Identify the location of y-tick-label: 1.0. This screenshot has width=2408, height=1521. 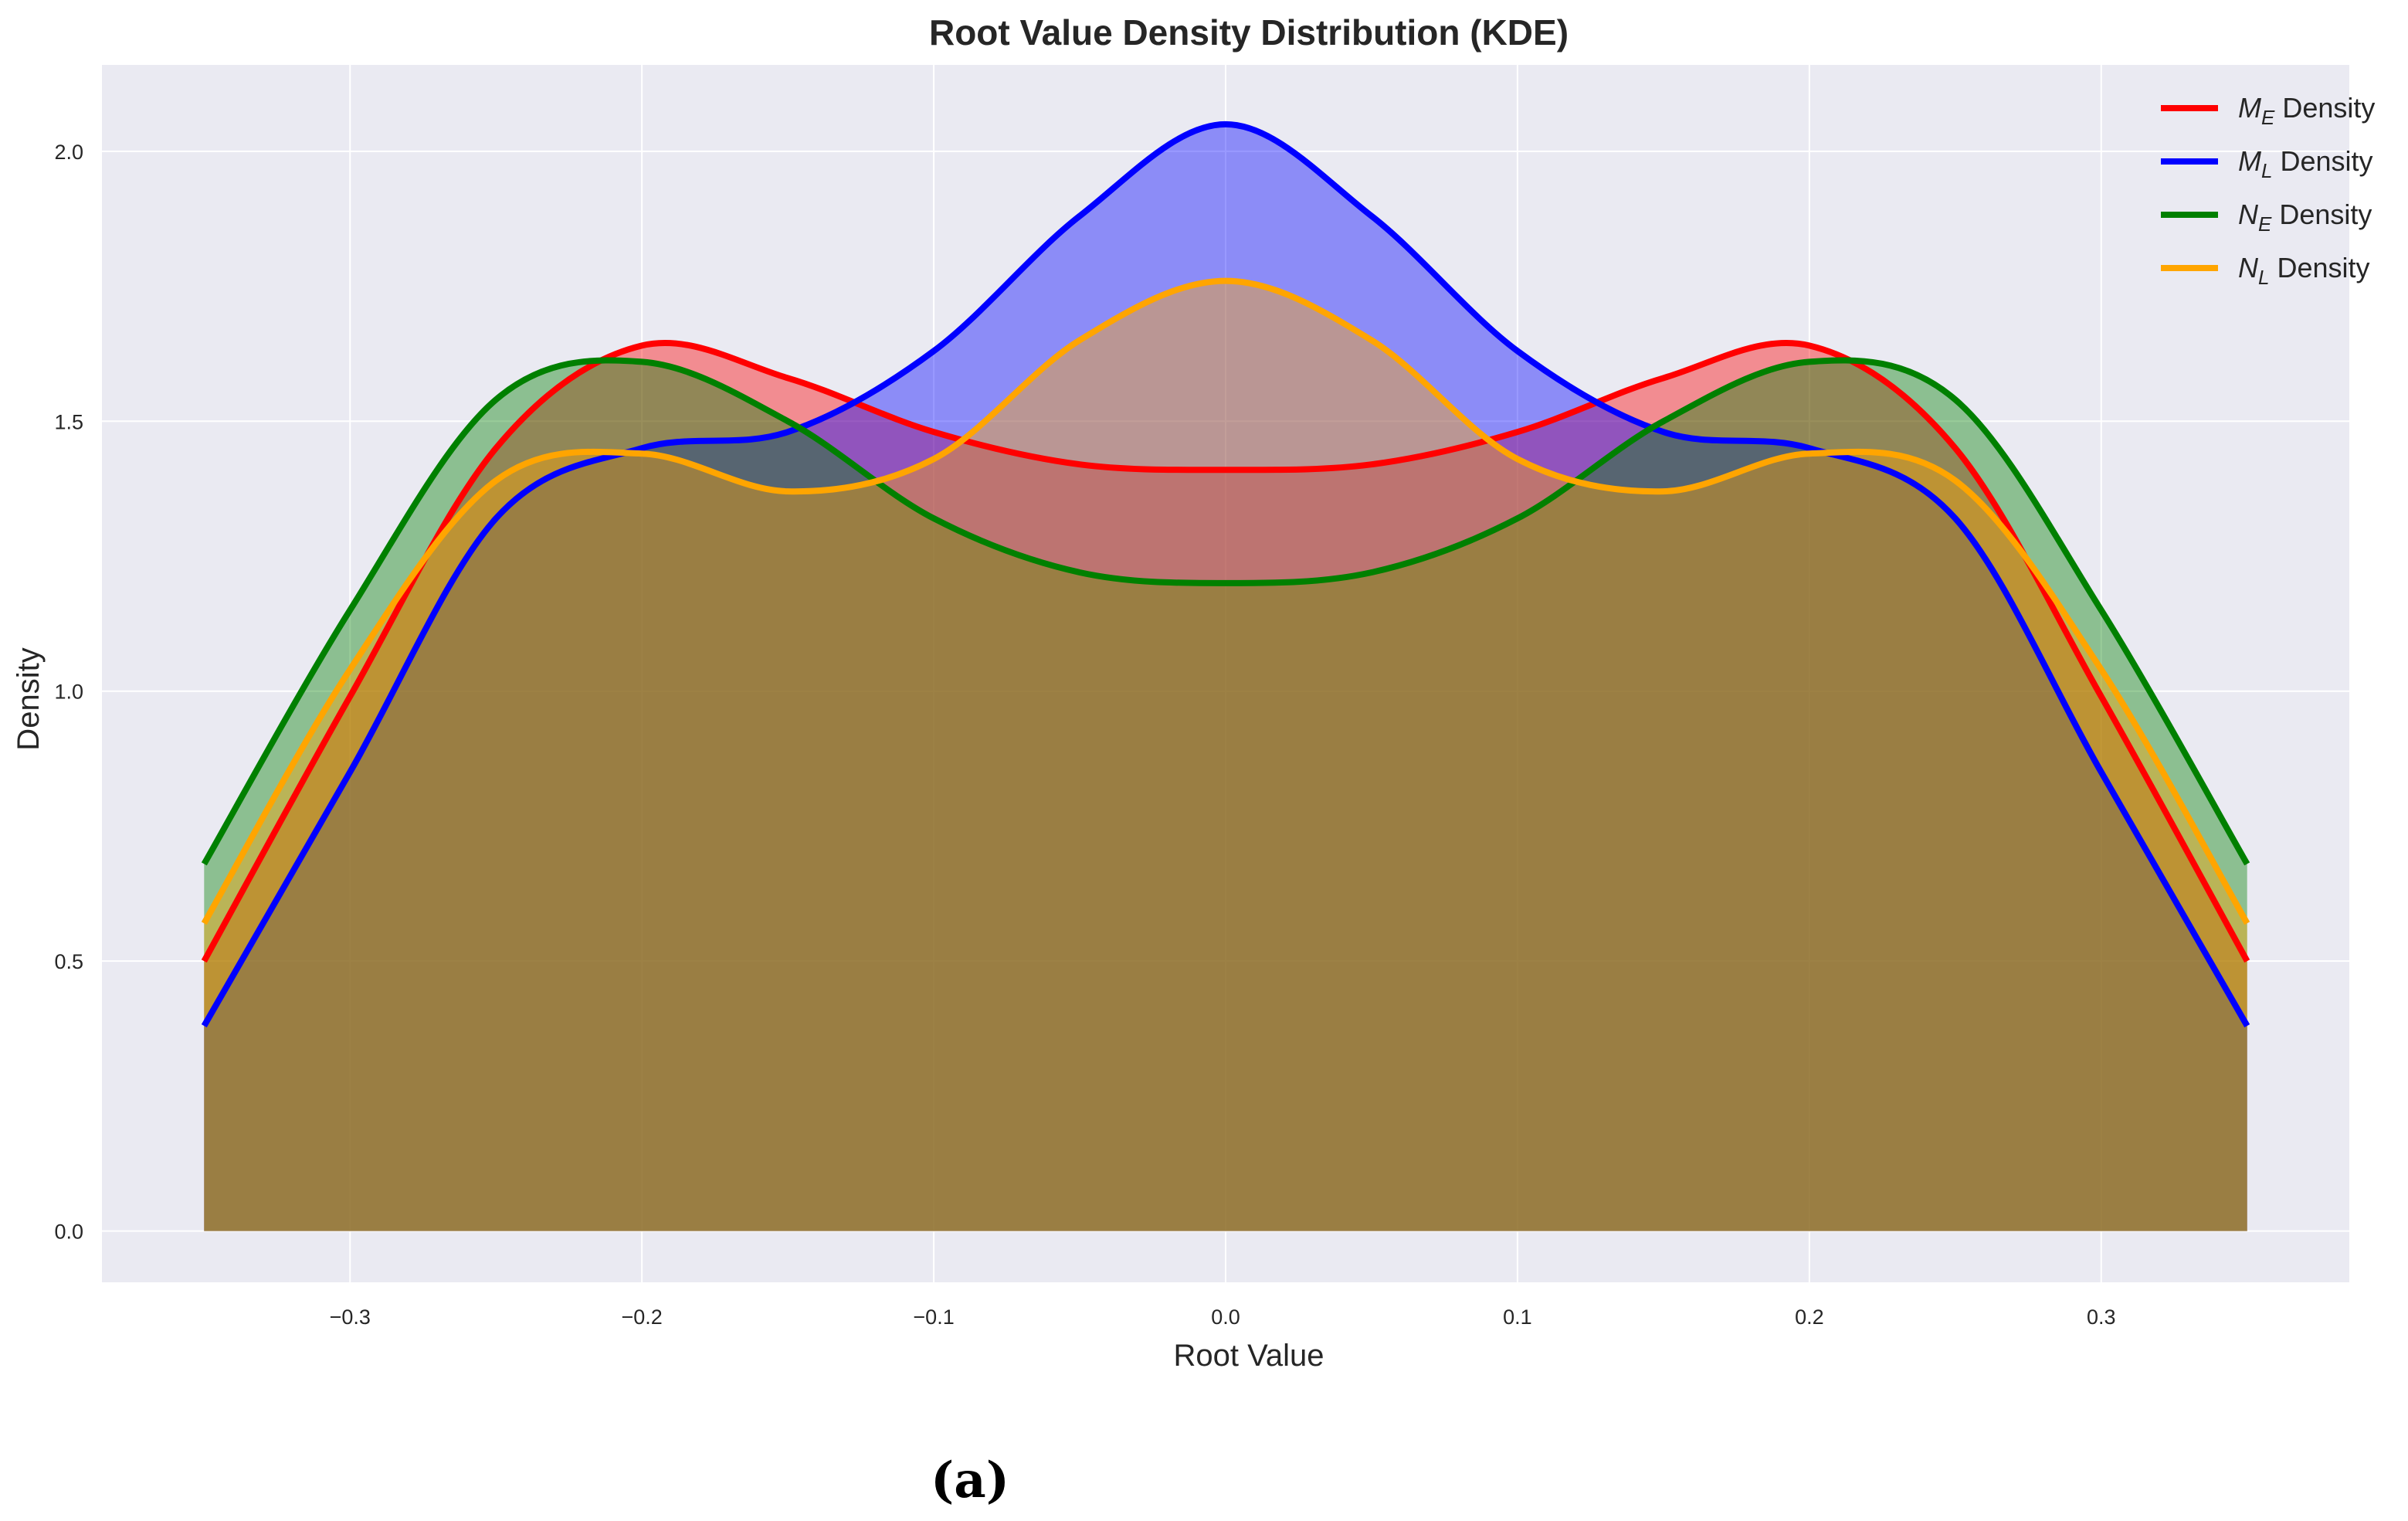
(68, 693).